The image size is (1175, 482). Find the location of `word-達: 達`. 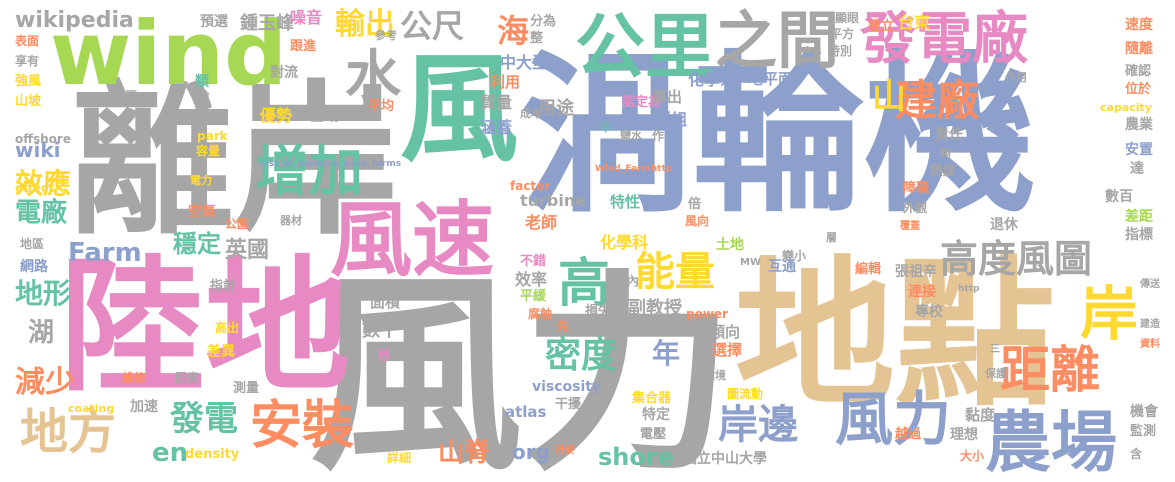

word-達: 達 is located at coordinates (1137, 169).